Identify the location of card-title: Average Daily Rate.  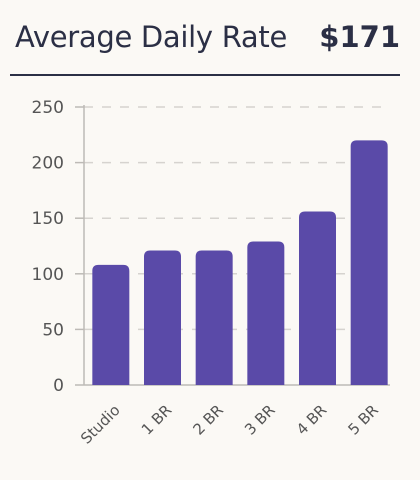
(151, 37).